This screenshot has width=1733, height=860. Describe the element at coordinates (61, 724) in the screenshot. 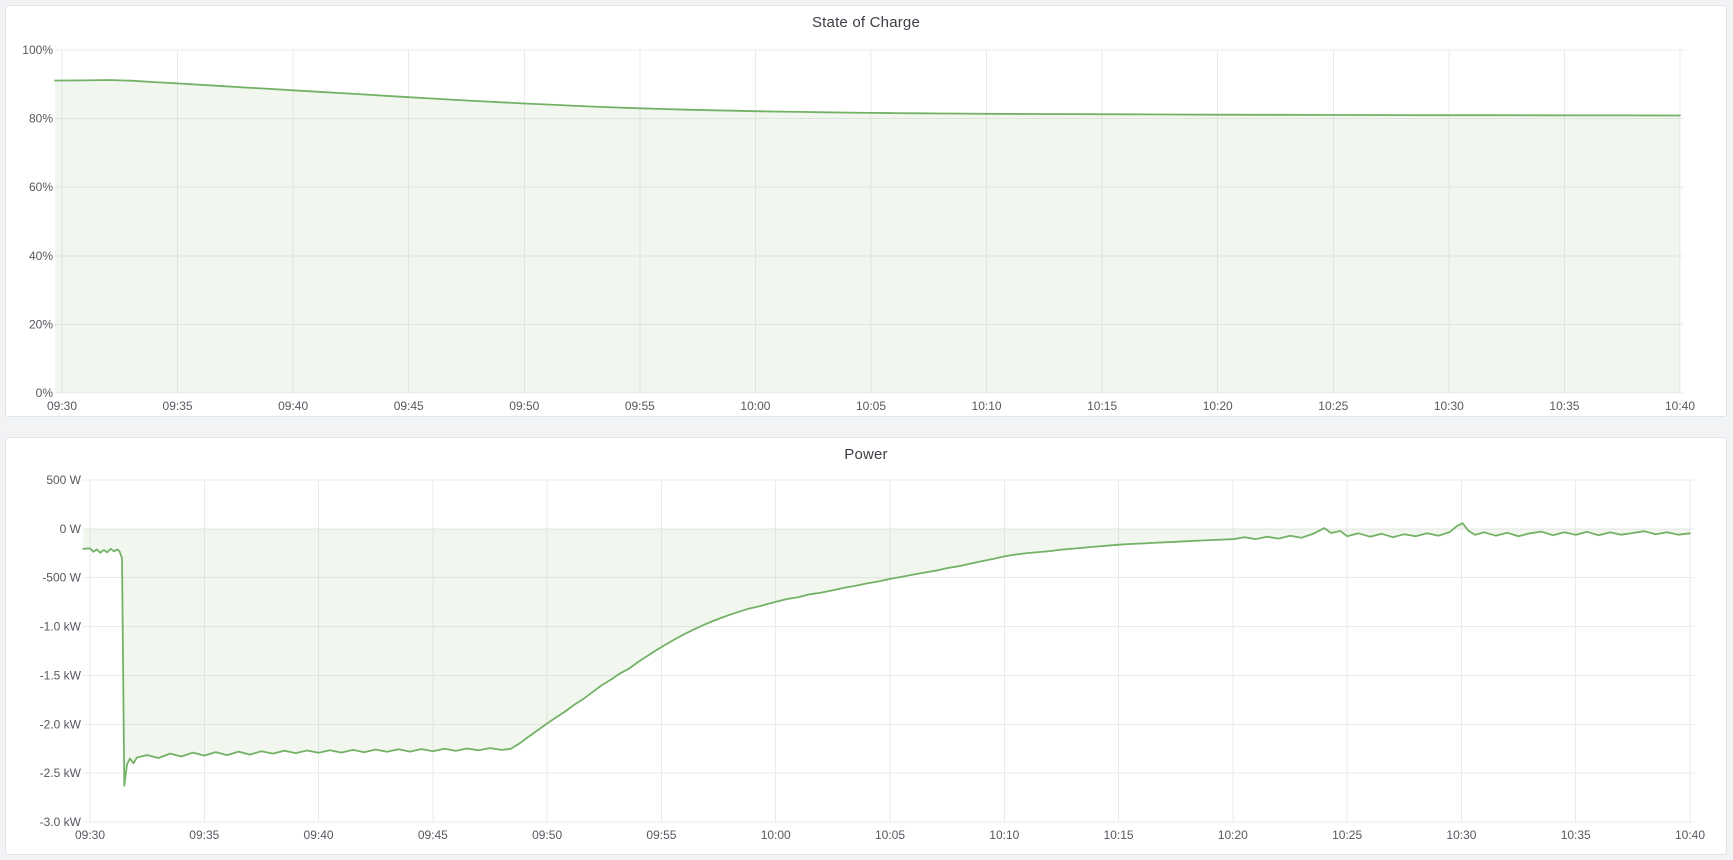

I see `y-tick-label: -2.0 kW` at that location.